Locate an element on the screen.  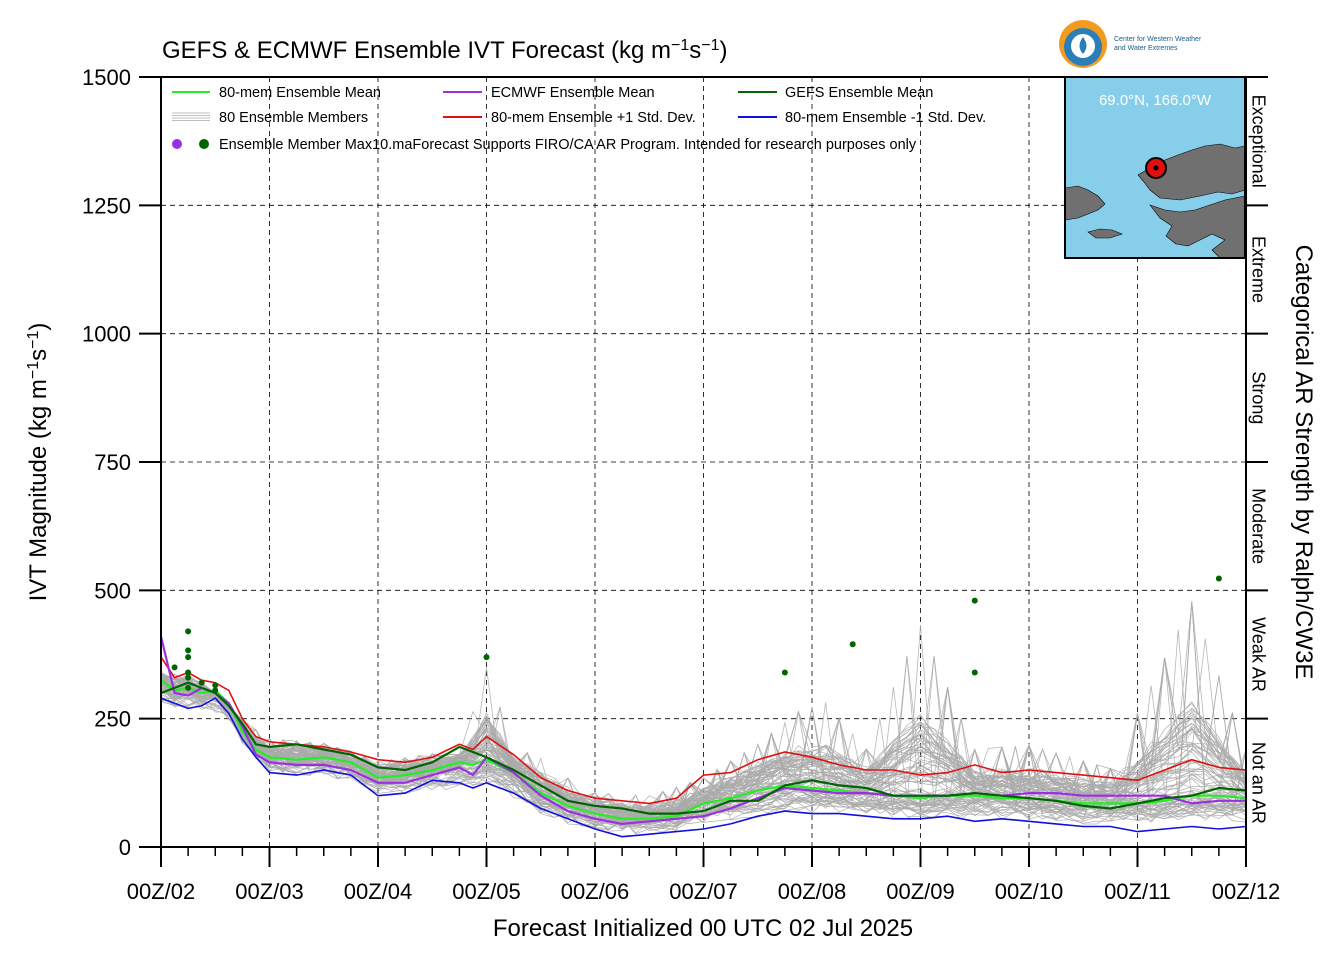
right-axis-label: Categorical AR Strength by Ralph/CW3E is located at coordinates (1303, 462).